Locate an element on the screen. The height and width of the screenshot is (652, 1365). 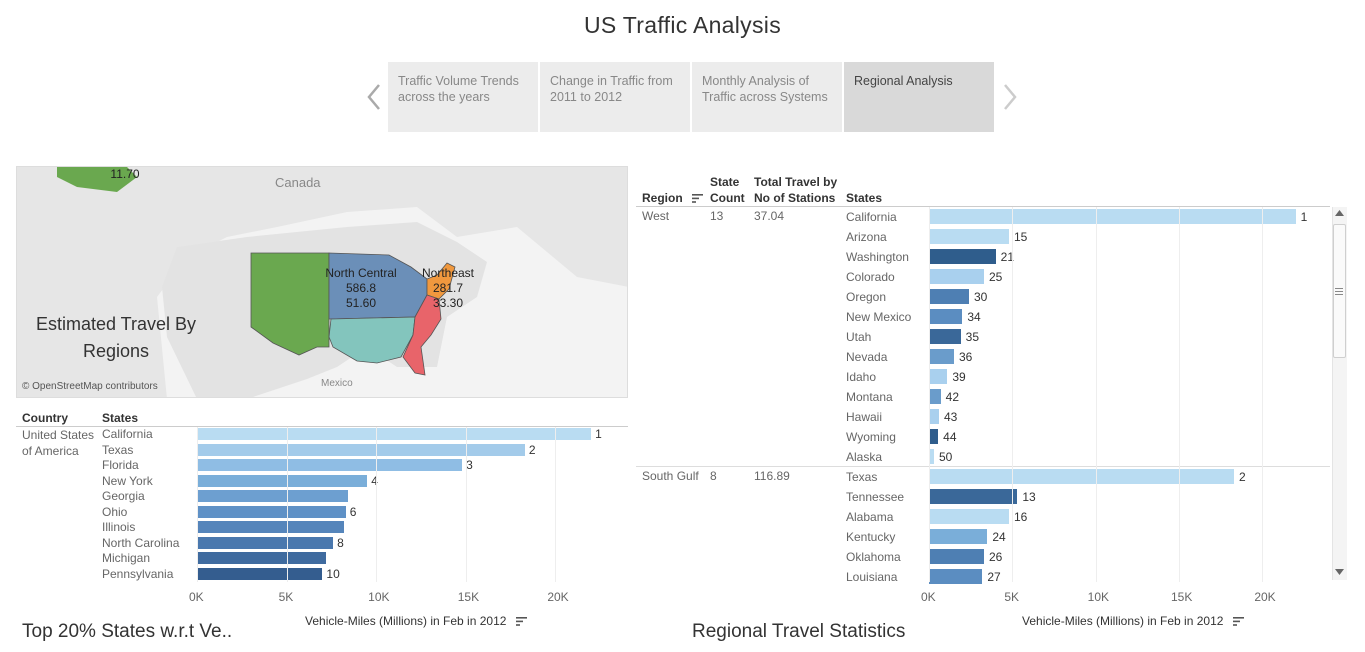
bar-west-hawaii is located at coordinates (934, 416).